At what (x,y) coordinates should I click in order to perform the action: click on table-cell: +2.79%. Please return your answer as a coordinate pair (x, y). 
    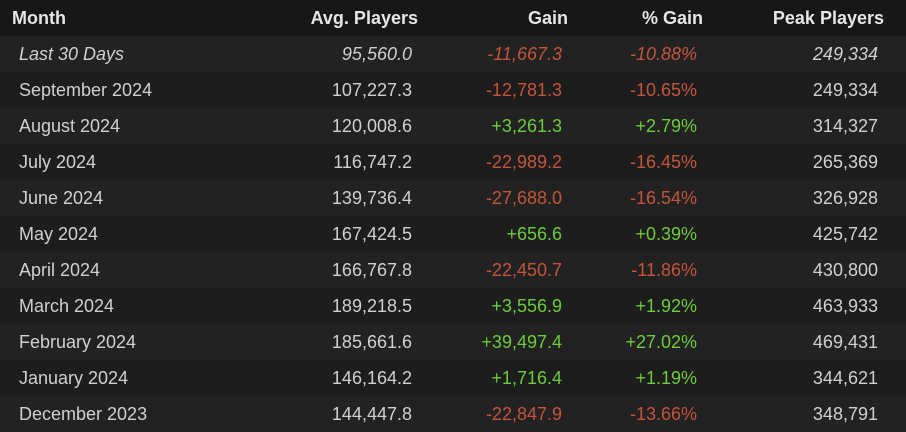
    Looking at the image, I should click on (666, 126).